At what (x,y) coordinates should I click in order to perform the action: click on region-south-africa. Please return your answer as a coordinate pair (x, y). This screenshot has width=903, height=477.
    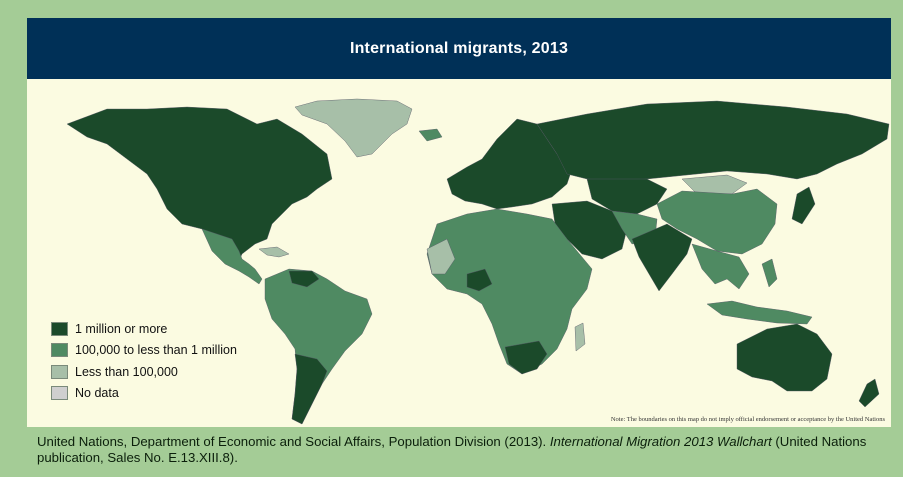
    Looking at the image, I should click on (526, 357).